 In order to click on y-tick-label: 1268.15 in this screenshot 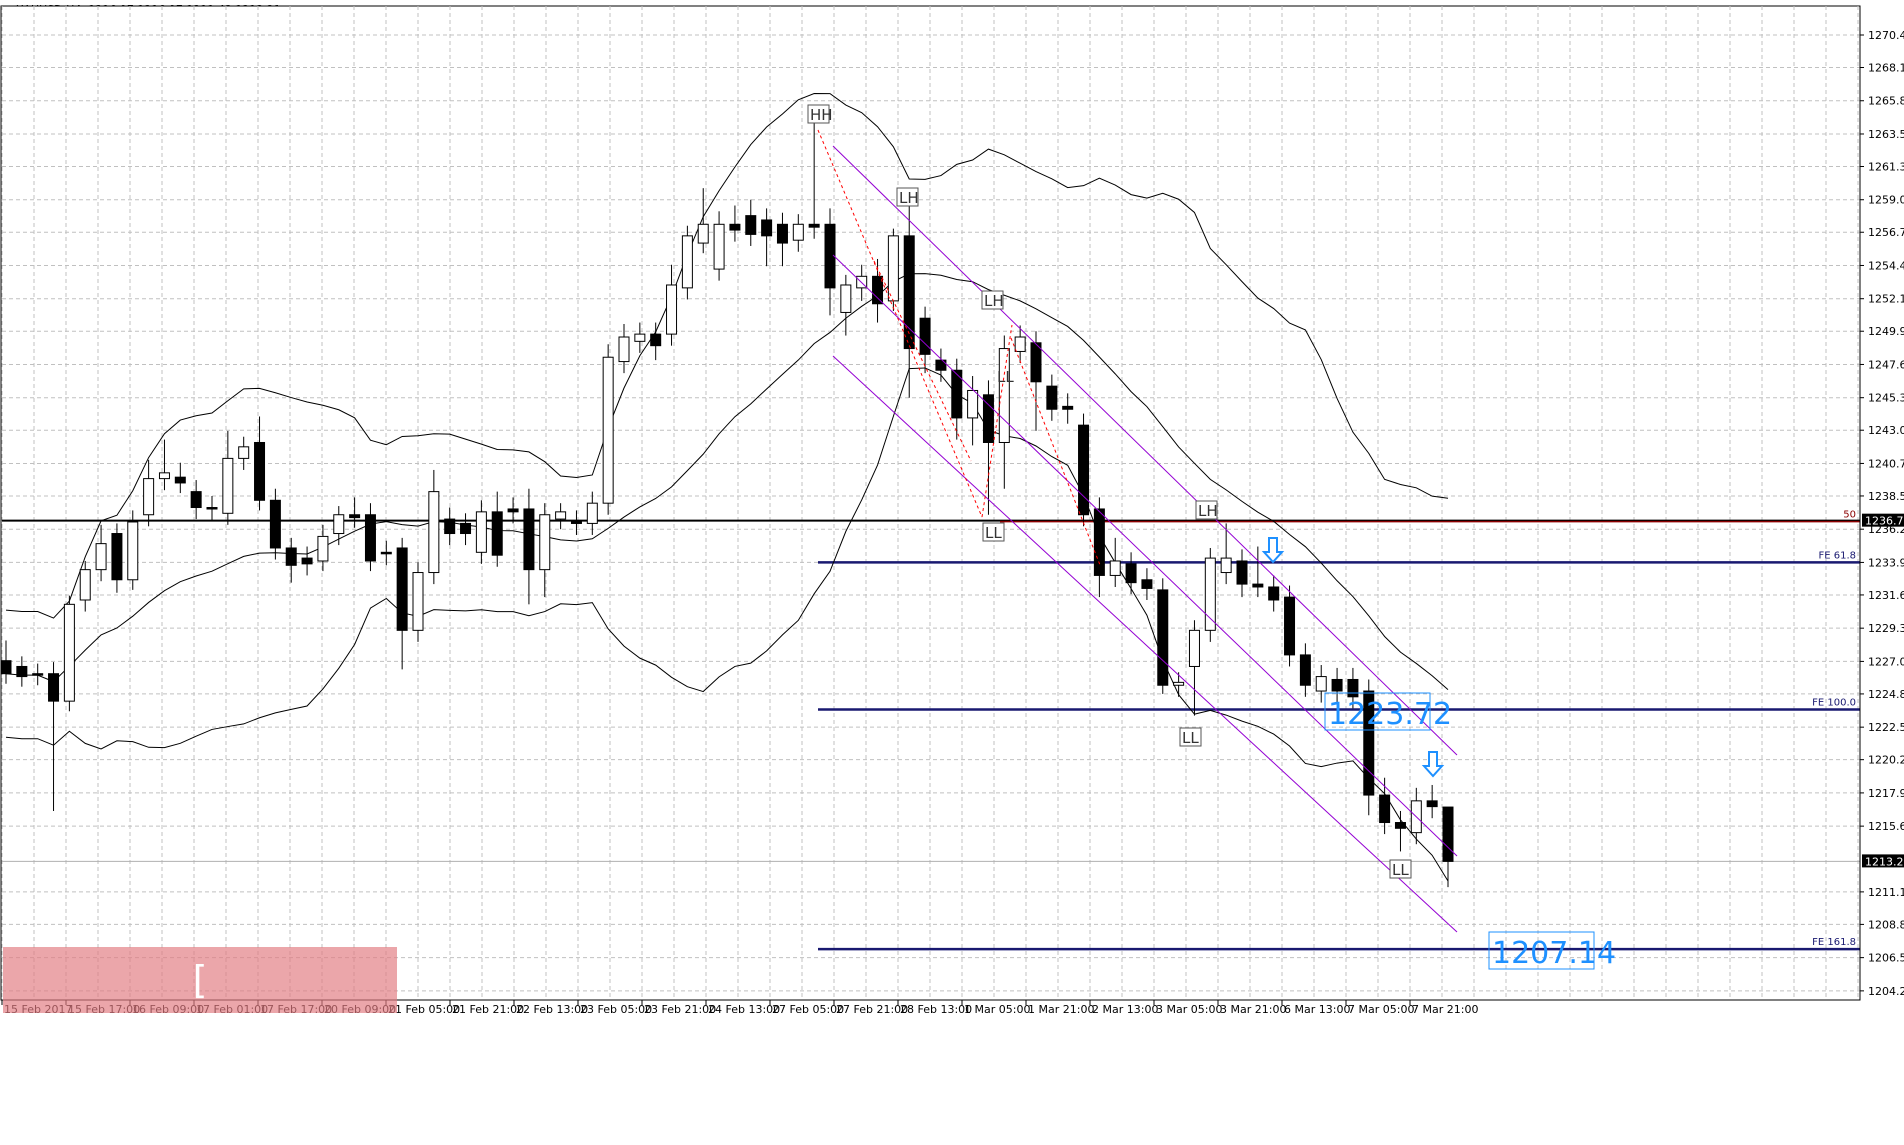, I will do `click(1886, 68)`.